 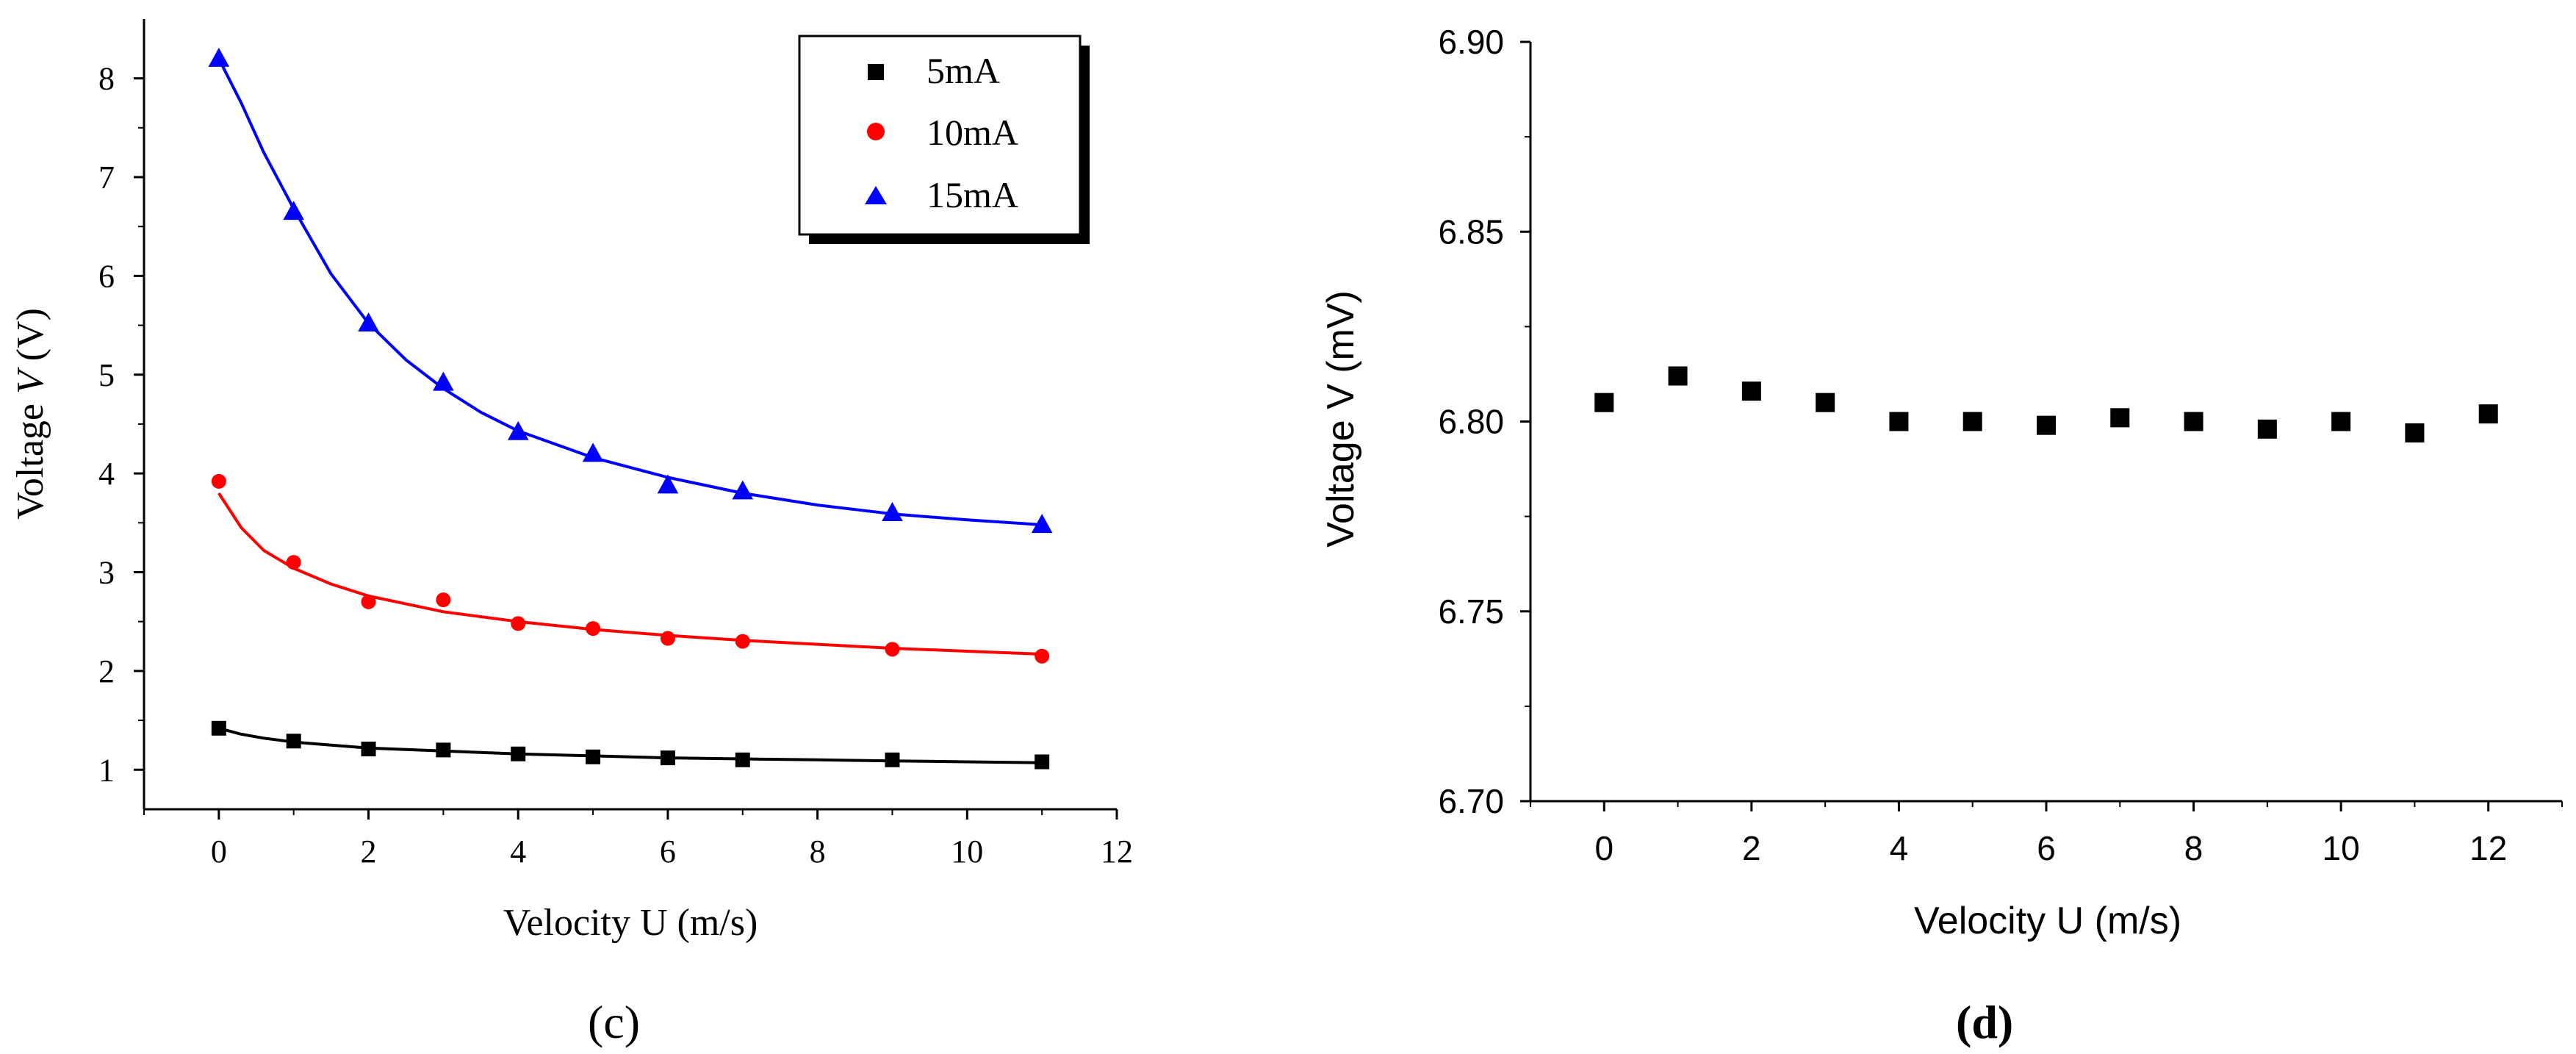 What do you see at coordinates (668, 851) in the screenshot?
I see `c-x-tick-label: 6` at bounding box center [668, 851].